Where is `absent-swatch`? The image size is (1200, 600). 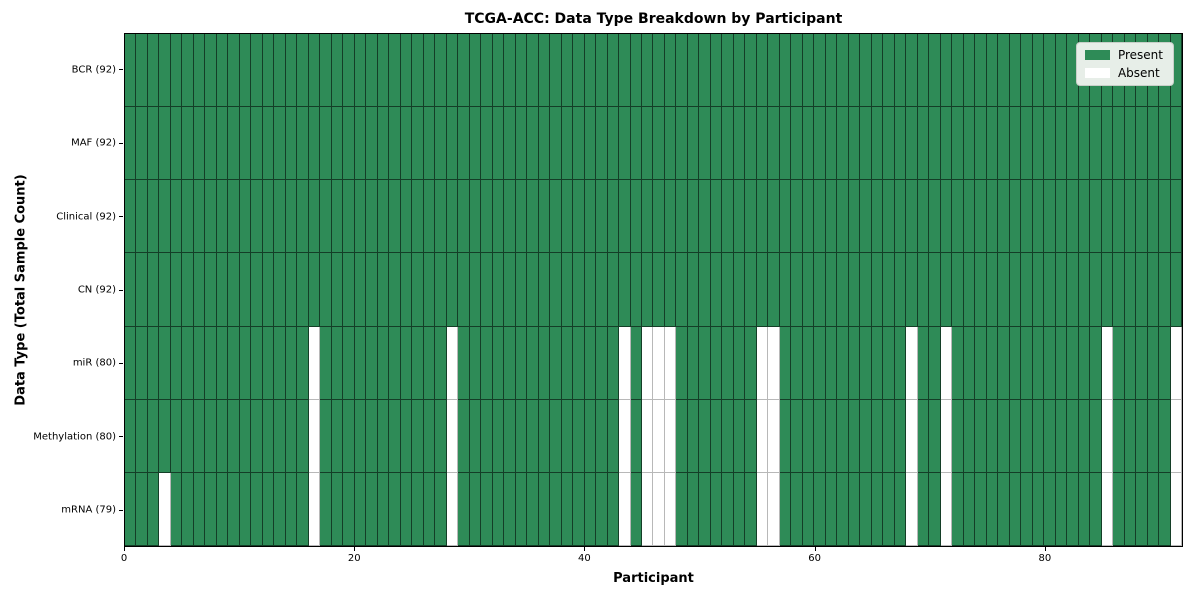 absent-swatch is located at coordinates (1097, 73).